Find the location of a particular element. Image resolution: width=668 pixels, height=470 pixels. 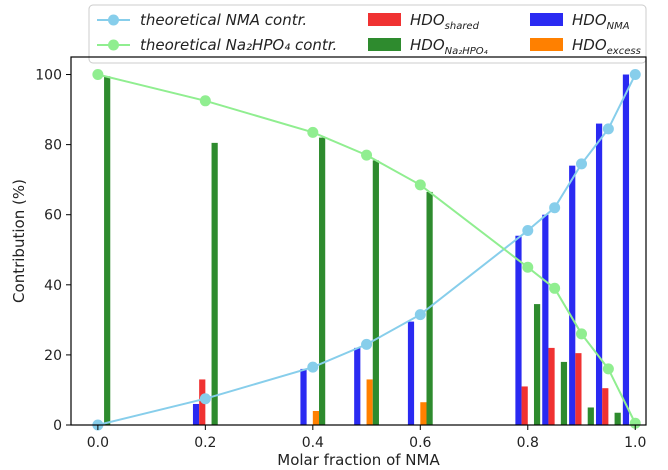

legend-label-shared: HDOshared is located at coordinates (445, 21).